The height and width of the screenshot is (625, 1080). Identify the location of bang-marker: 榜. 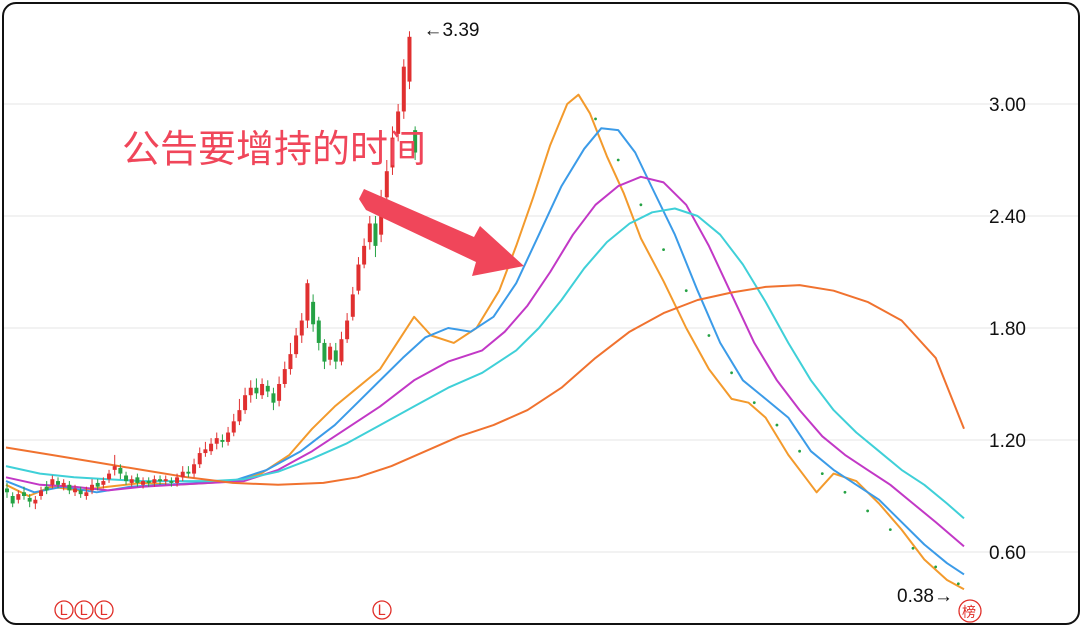
(970, 611).